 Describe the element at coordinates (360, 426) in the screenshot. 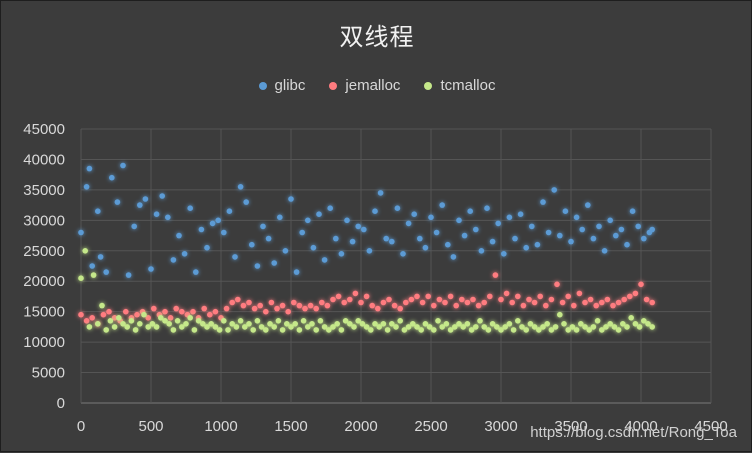

I see `x-tick-label: 2000` at that location.